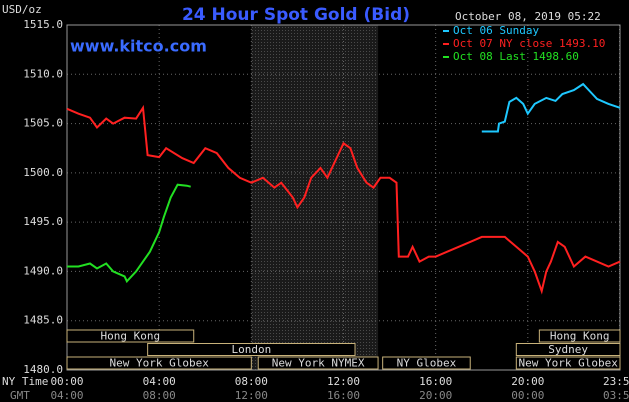  I want to click on y-tick-label: 1510.0, so click(43, 73).